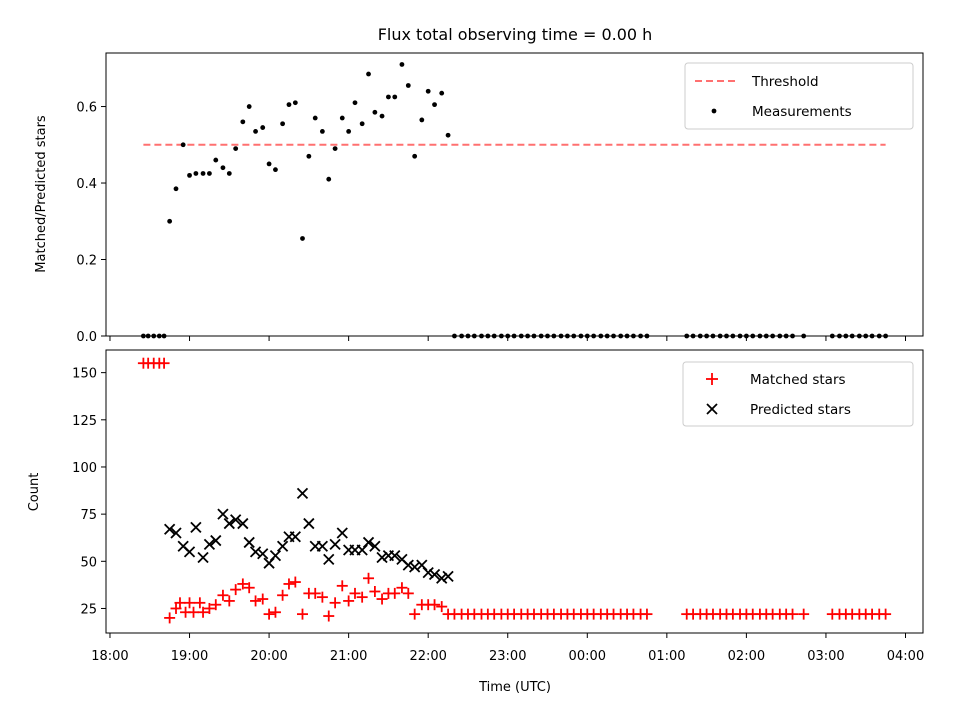 Image resolution: width=960 pixels, height=720 pixels. Describe the element at coordinates (41, 194) in the screenshot. I see `top-y-axis-label: Matched/Predicted stars` at that location.